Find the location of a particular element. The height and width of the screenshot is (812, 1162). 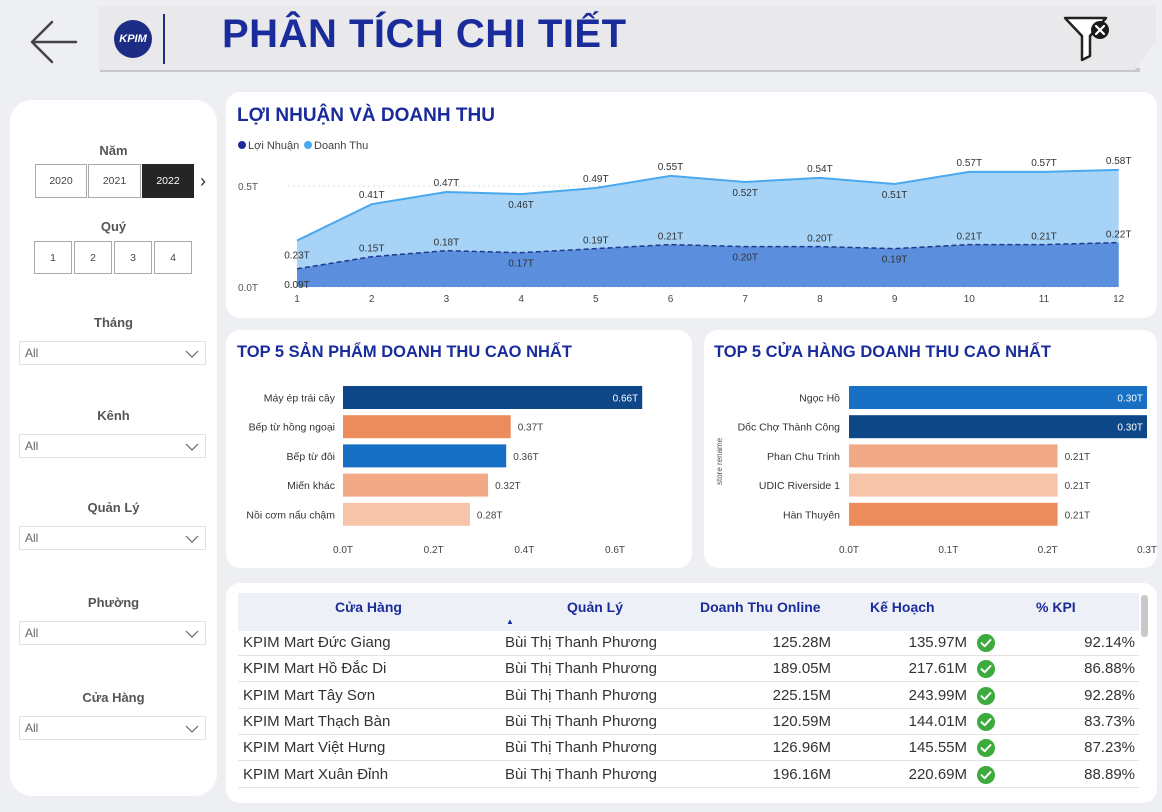

legend-profit-marker is located at coordinates (242, 145).